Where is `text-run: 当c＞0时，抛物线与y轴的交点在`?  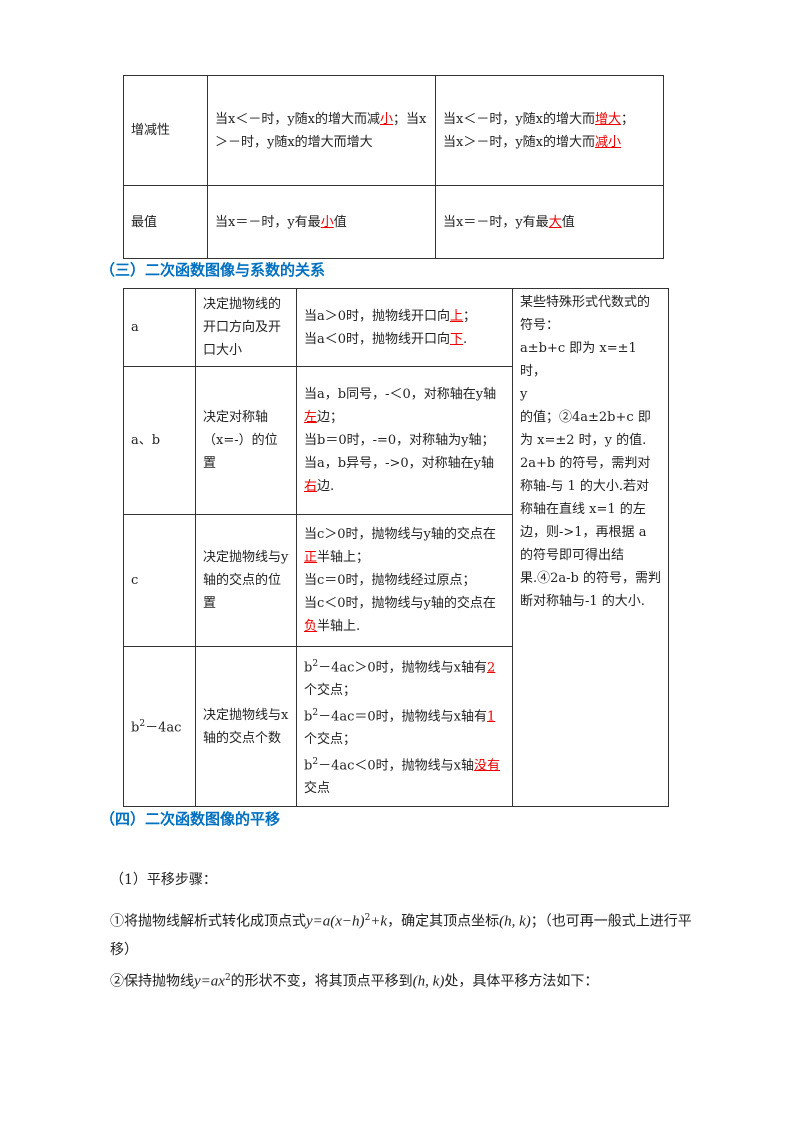 text-run: 当c＞0时，抛物线与y轴的交点在 is located at coordinates (400, 534).